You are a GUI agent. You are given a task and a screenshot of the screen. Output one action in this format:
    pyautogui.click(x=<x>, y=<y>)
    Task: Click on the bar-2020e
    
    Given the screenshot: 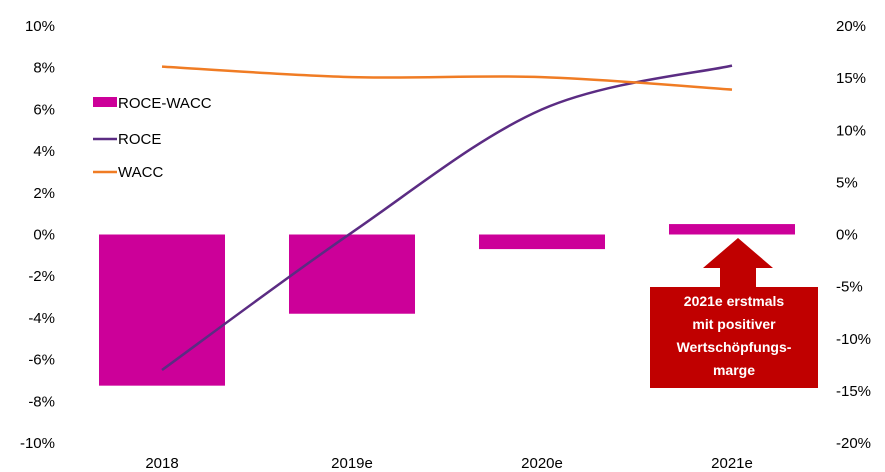 What is the action you would take?
    pyautogui.click(x=542, y=242)
    